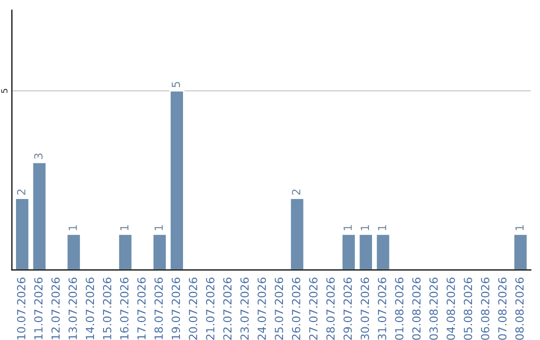  I want to click on data-label: 5, so click(176, 85).